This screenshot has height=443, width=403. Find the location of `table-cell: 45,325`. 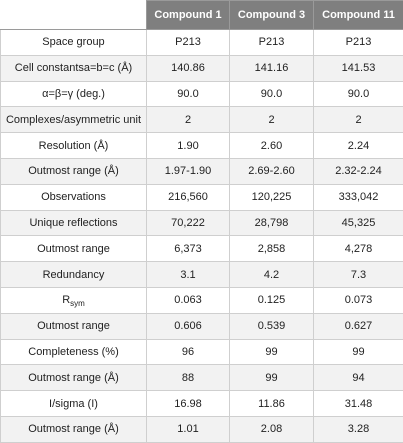

table-cell: 45,325 is located at coordinates (358, 223).